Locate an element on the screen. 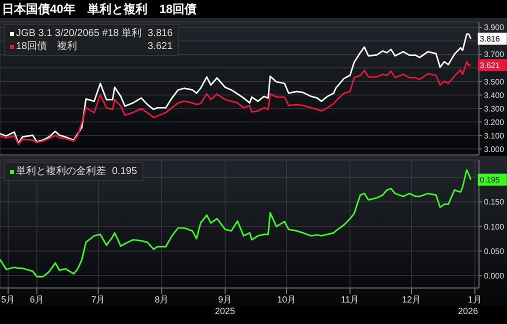 The height and width of the screenshot is (324, 507). text: 3.816 is located at coordinates (160, 33).